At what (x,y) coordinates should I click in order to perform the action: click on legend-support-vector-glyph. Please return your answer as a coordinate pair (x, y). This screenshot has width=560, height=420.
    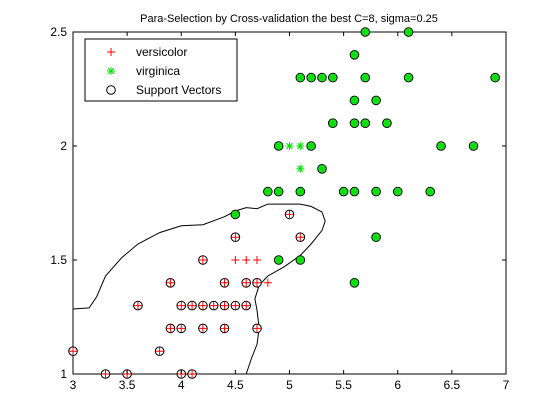
    Looking at the image, I should click on (111, 90).